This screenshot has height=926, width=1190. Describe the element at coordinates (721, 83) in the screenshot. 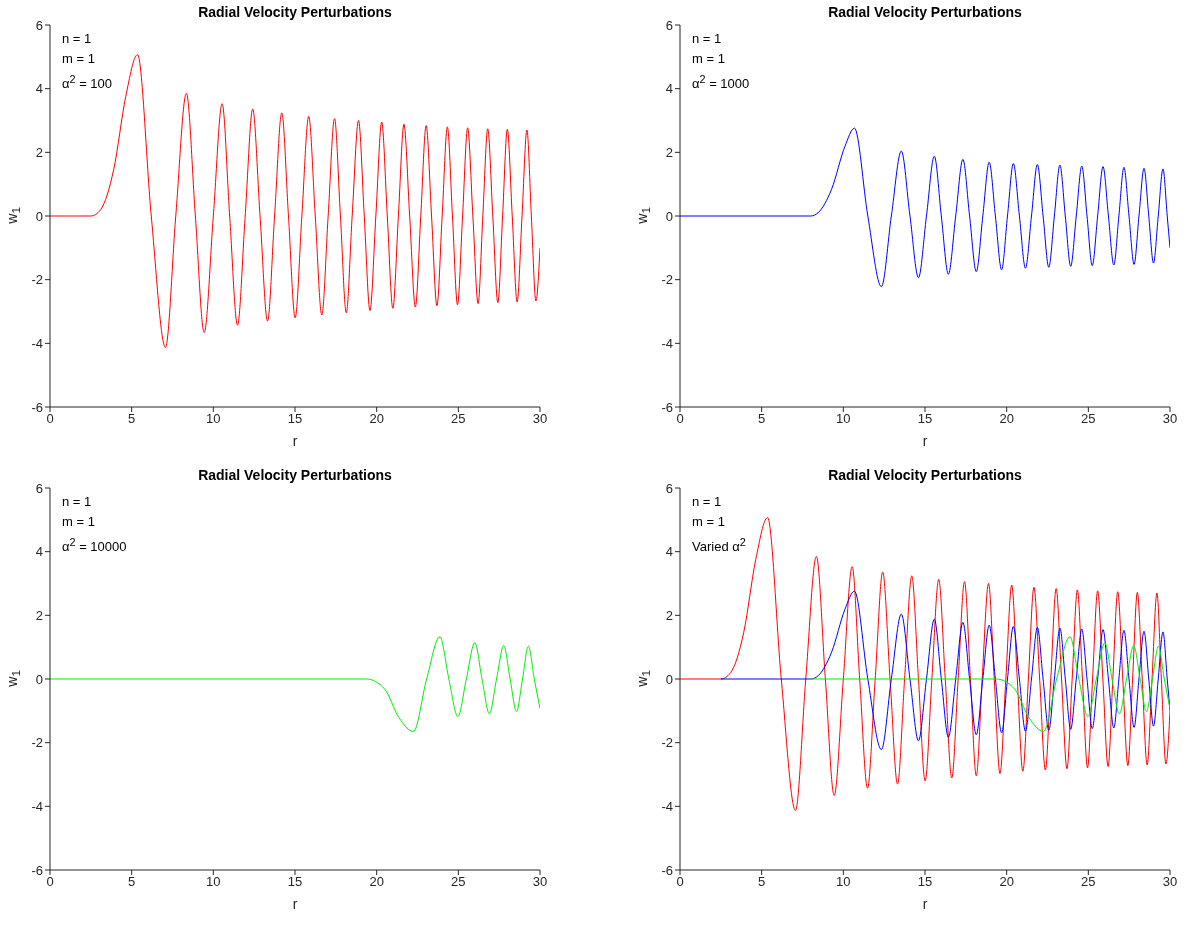

I see `annotation: α$^{2}$ = 1000` at that location.